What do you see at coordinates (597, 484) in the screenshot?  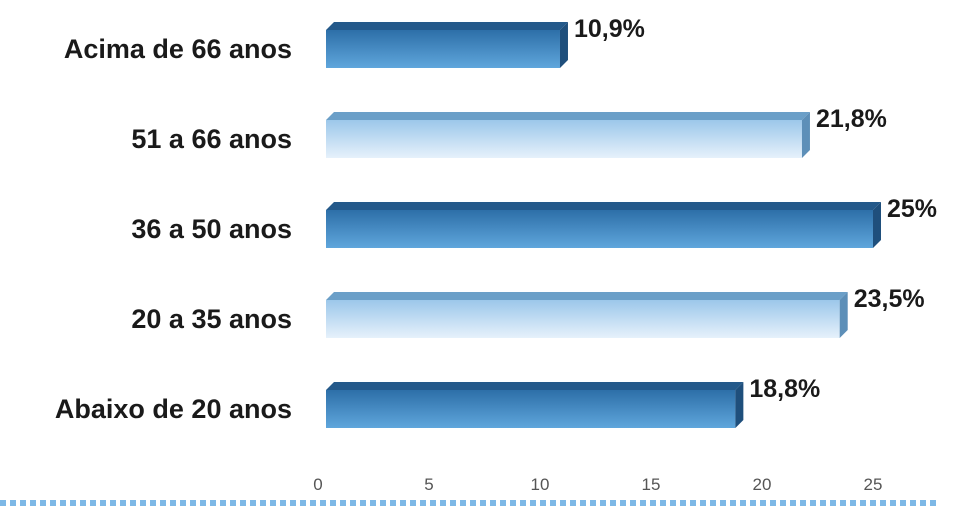 I see `x-axis-ticks: 0 5 10 15 20 25` at bounding box center [597, 484].